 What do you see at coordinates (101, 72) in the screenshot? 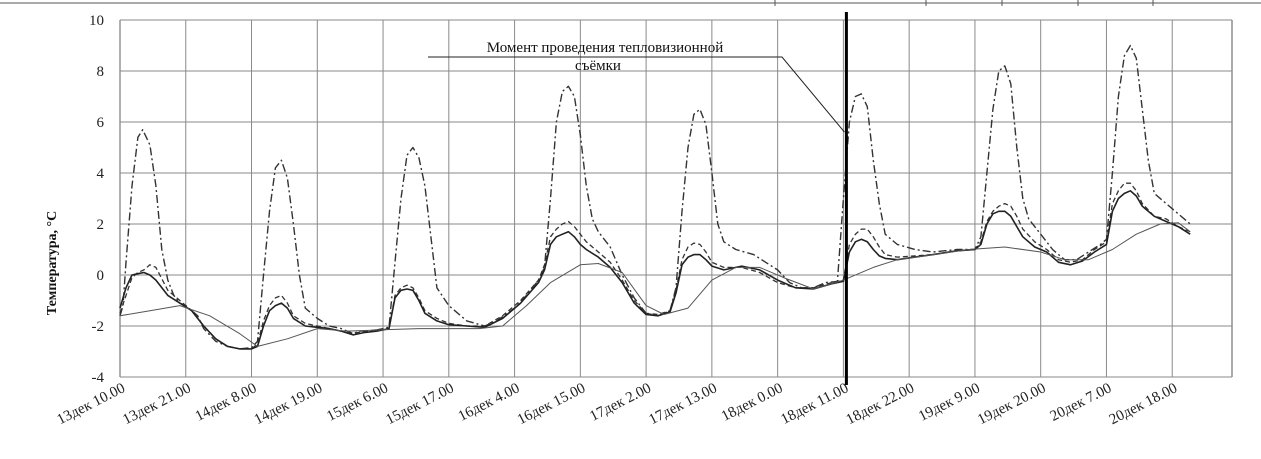
I see `y-tick-label: 8` at bounding box center [101, 72].